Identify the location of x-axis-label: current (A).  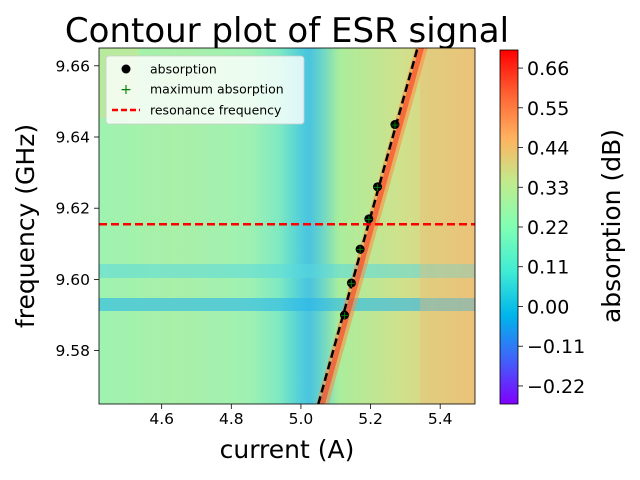
(287, 449).